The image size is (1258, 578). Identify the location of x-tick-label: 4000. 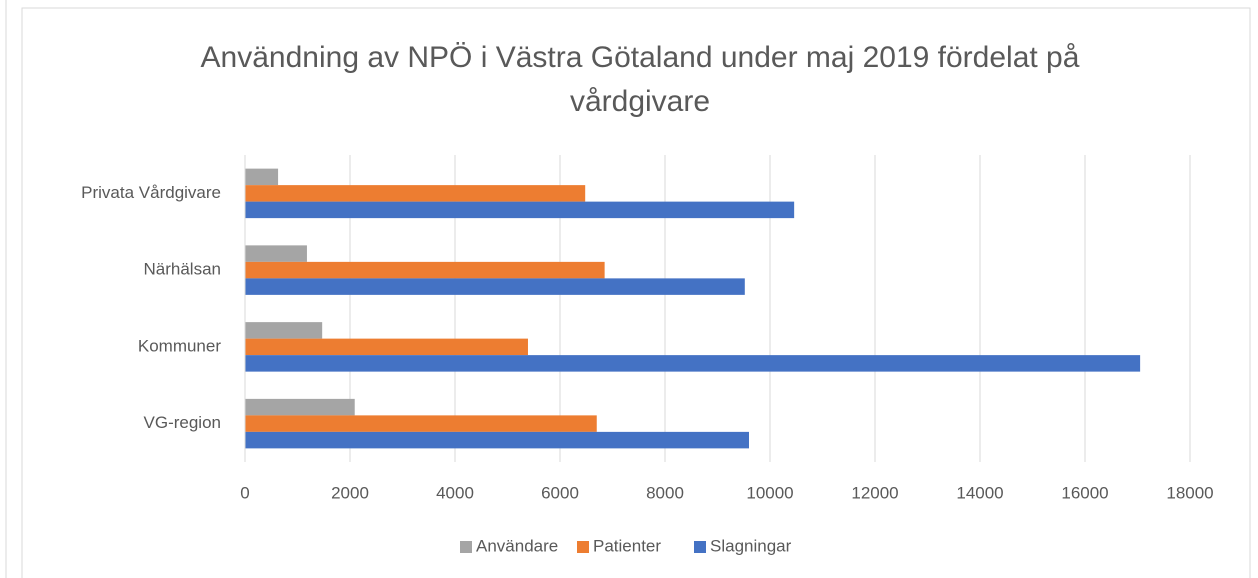
(455, 492).